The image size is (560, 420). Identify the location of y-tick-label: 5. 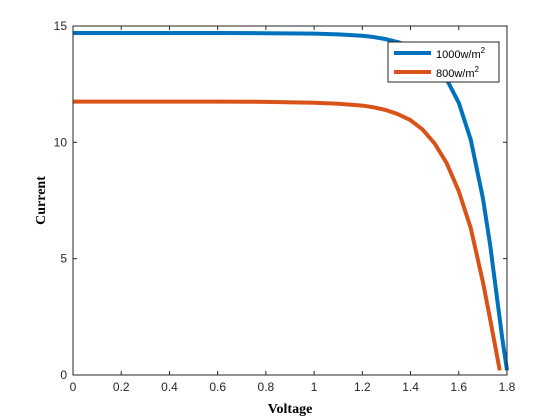
(63, 259).